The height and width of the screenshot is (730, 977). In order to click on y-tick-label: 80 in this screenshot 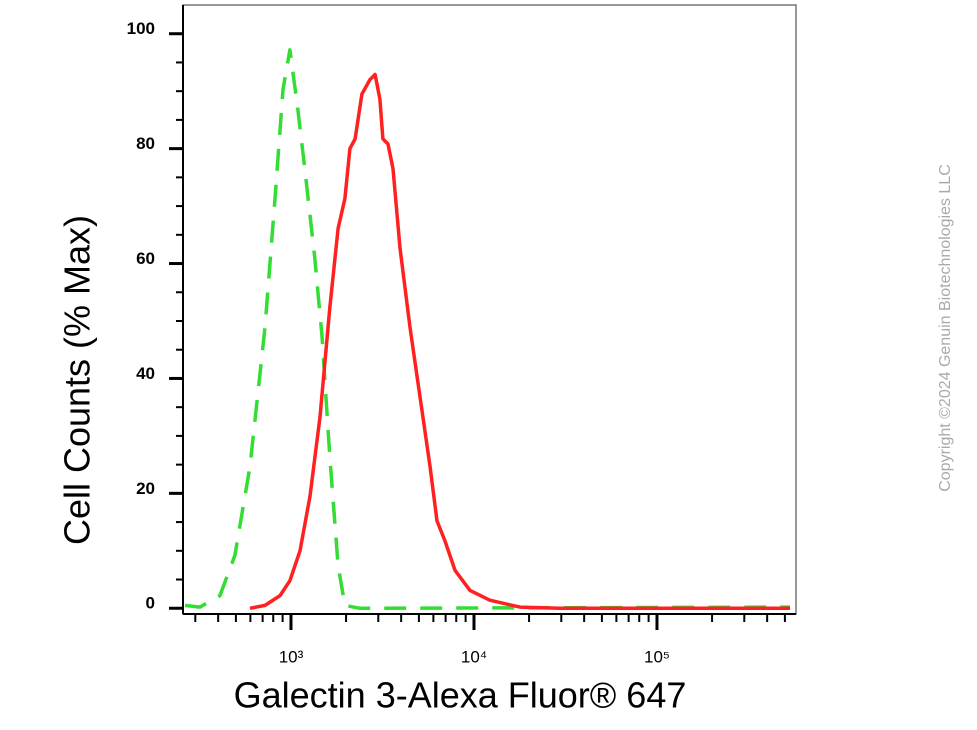, I will do `click(145, 143)`.